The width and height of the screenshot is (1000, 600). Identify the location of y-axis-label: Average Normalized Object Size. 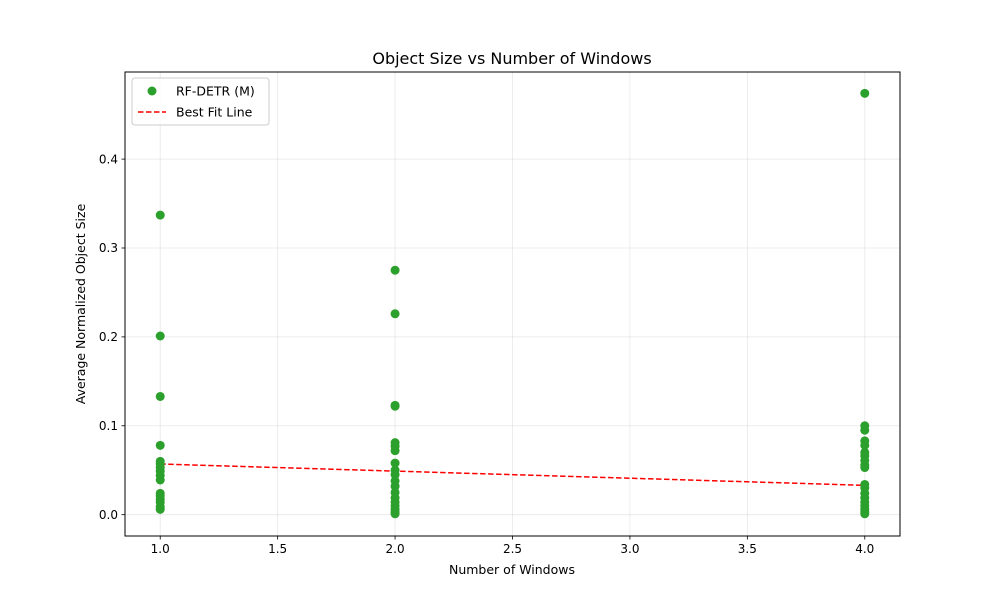
(80, 303).